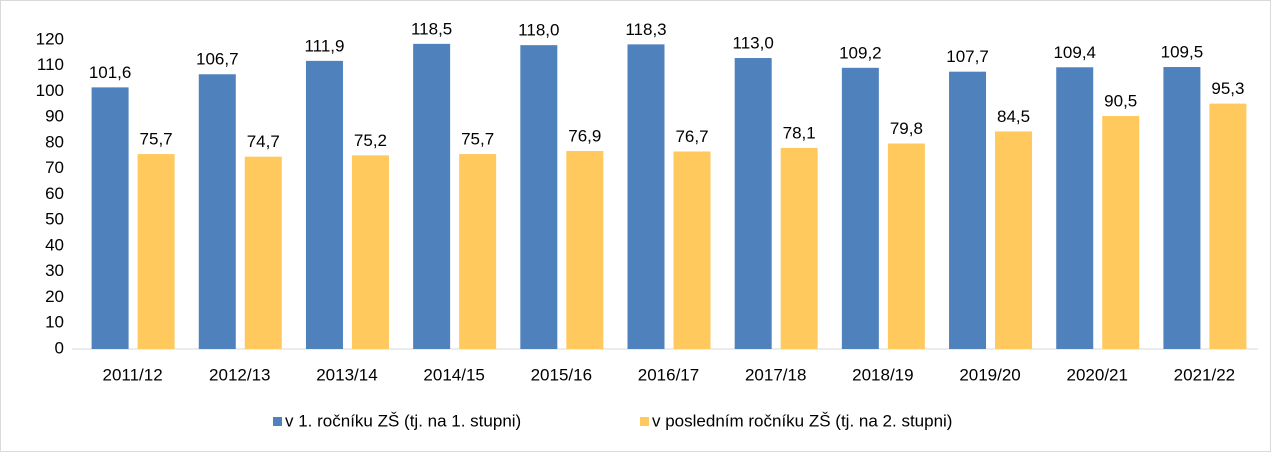 Image resolution: width=1271 pixels, height=452 pixels. Describe the element at coordinates (668, 374) in the screenshot. I see `x-tick-label: 2016/17` at that location.